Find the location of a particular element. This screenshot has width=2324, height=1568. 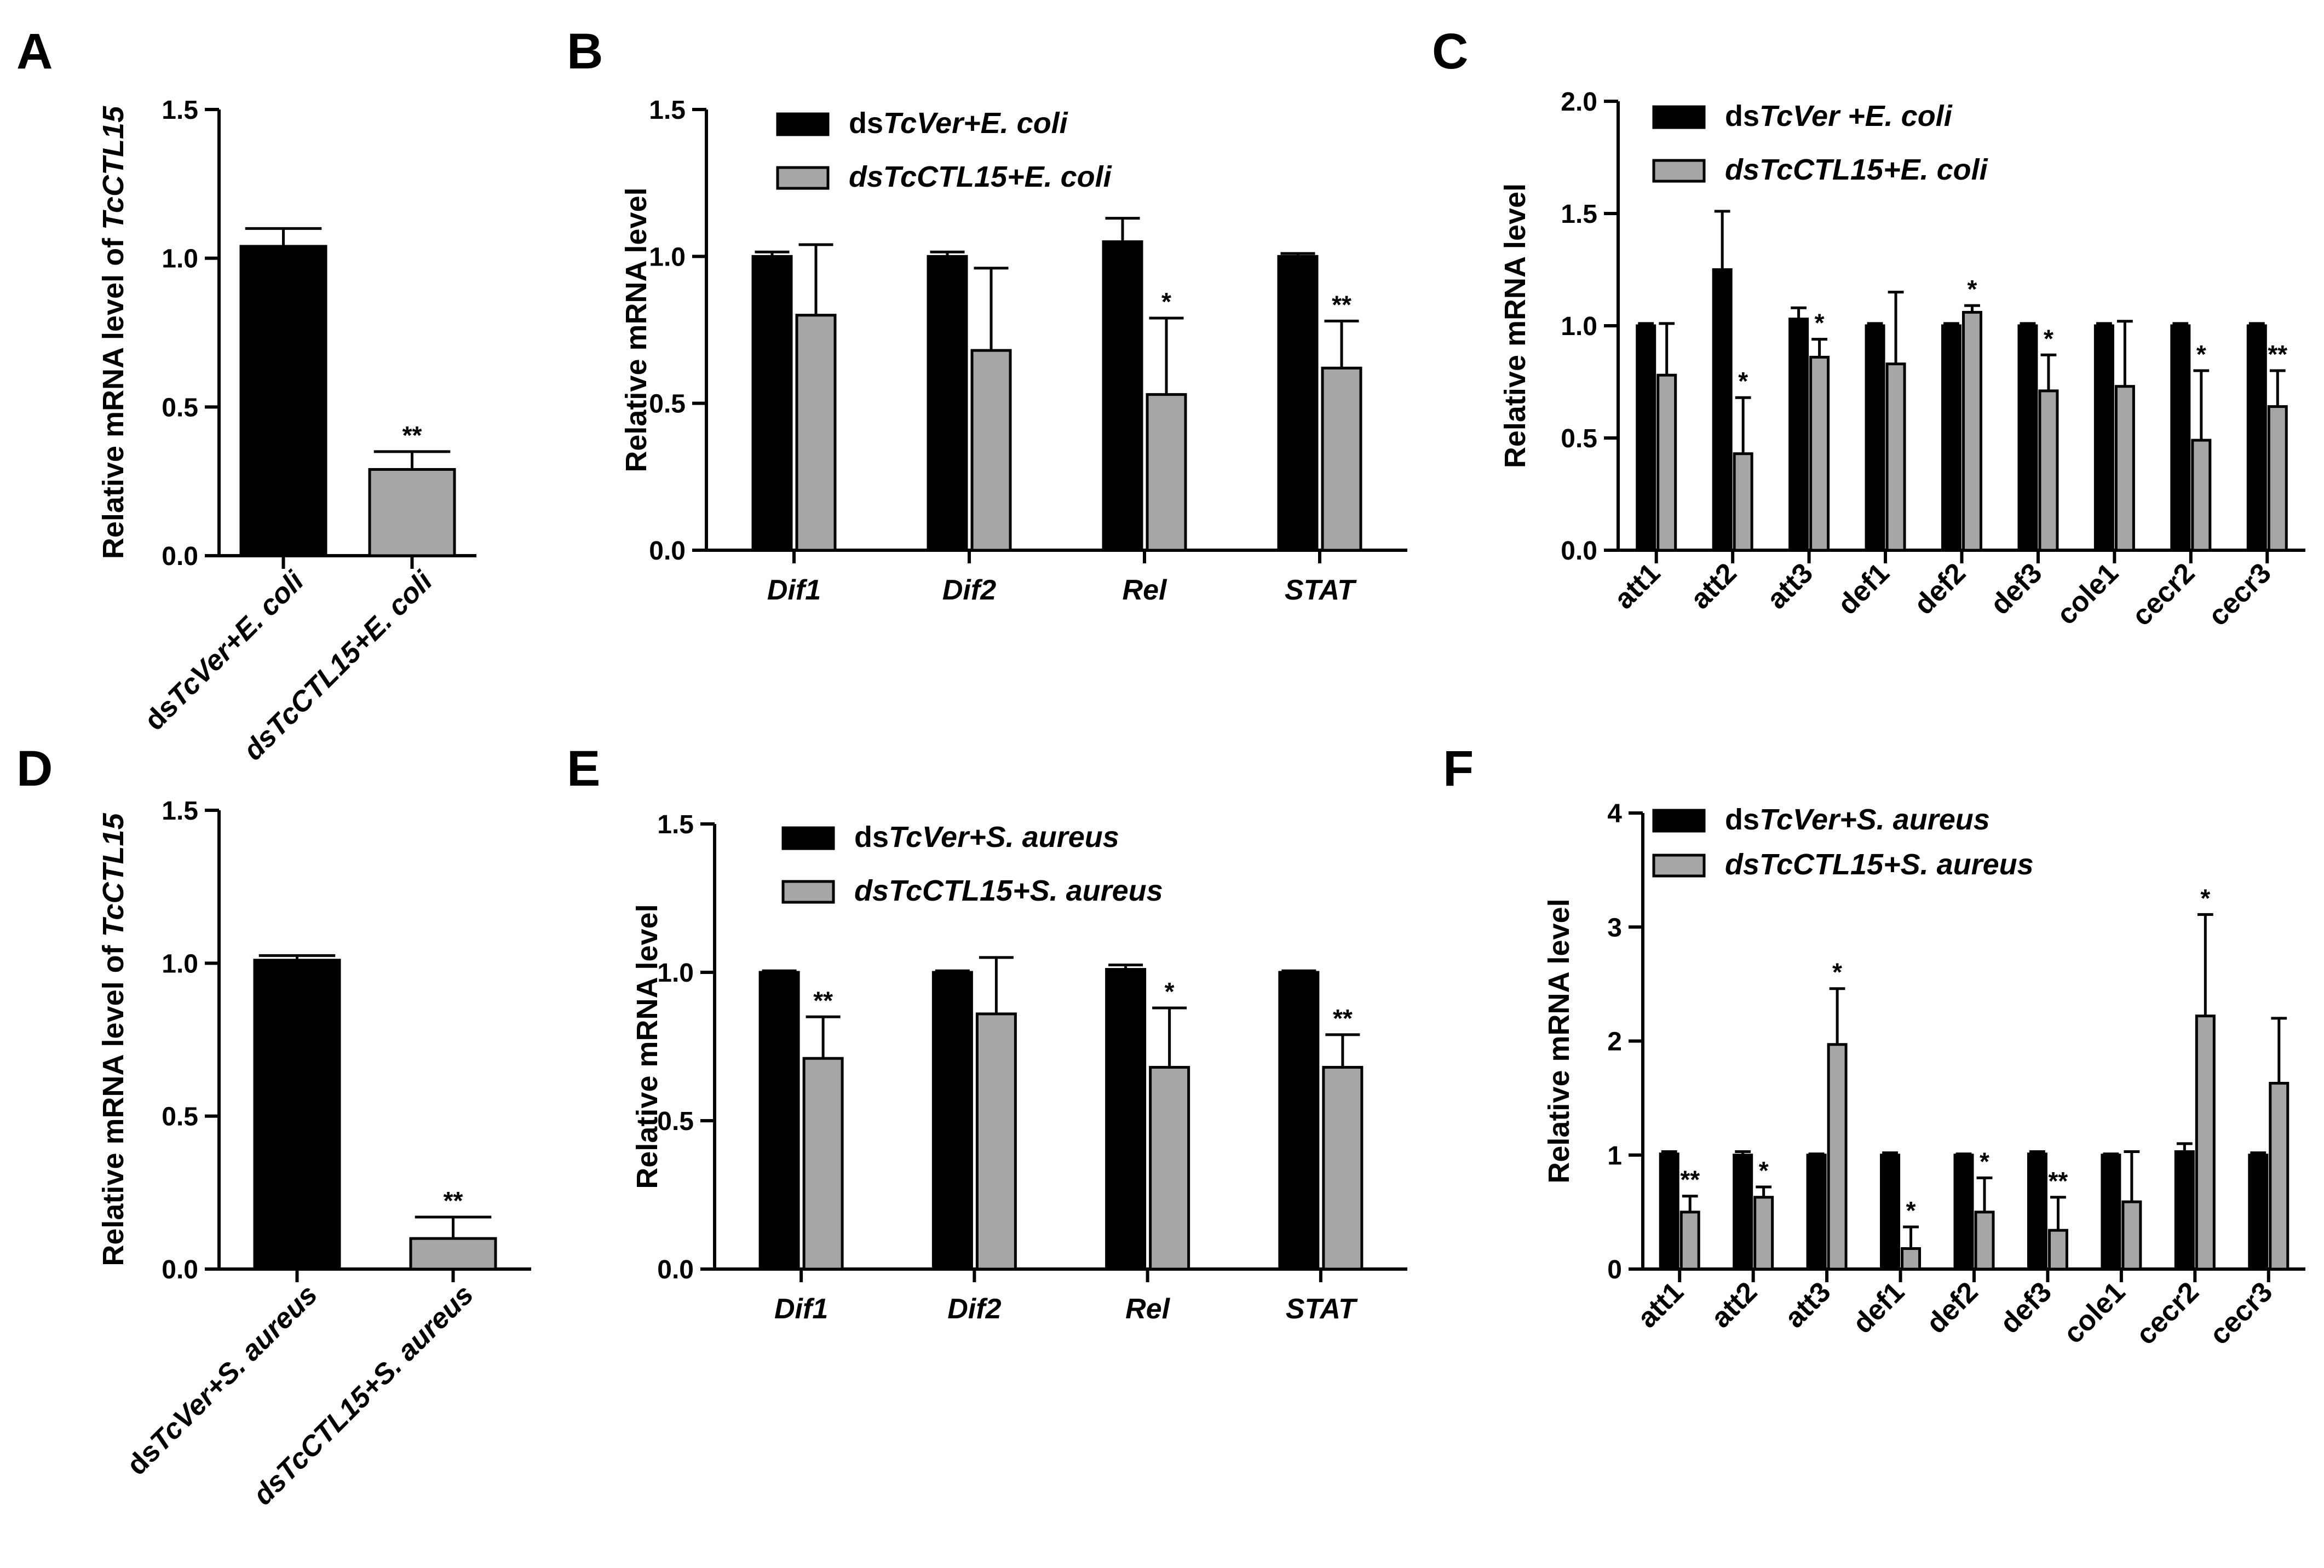

bar-dstcver-s-aureus-att1 is located at coordinates (1669, 1211).